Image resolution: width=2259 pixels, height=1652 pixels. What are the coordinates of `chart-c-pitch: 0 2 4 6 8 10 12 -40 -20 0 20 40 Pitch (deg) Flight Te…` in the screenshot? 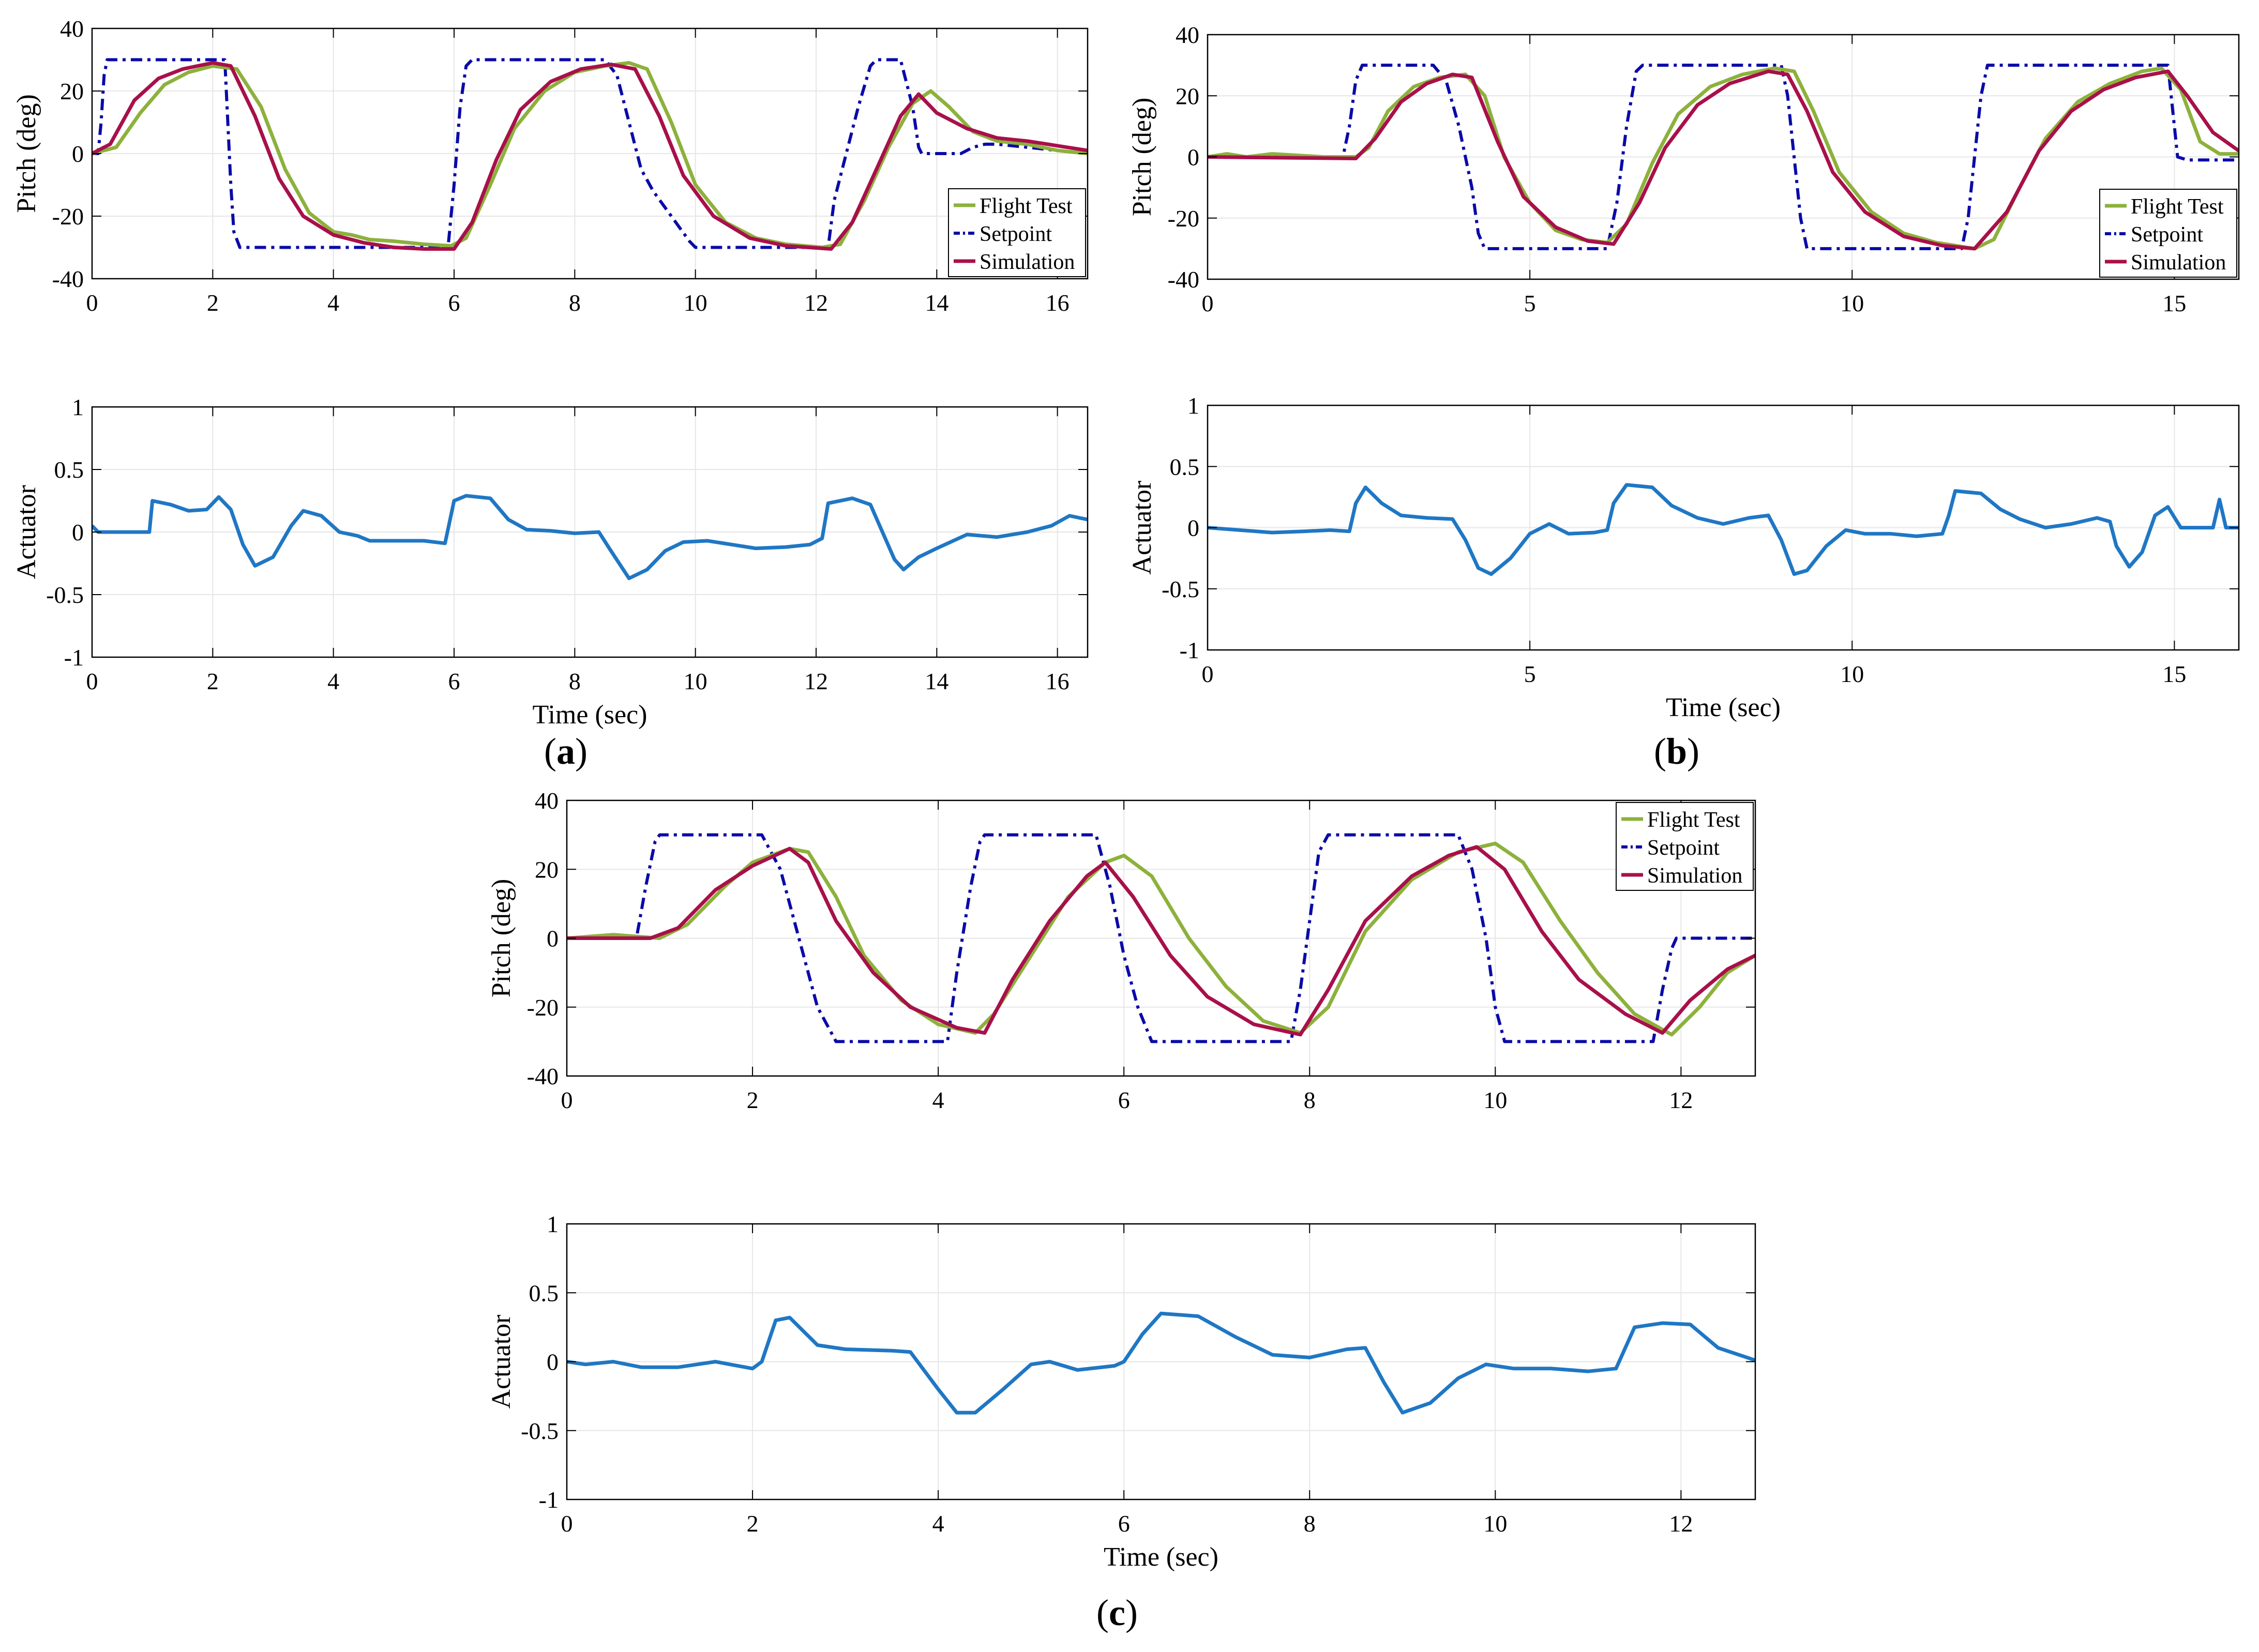 It's located at (1122, 950).